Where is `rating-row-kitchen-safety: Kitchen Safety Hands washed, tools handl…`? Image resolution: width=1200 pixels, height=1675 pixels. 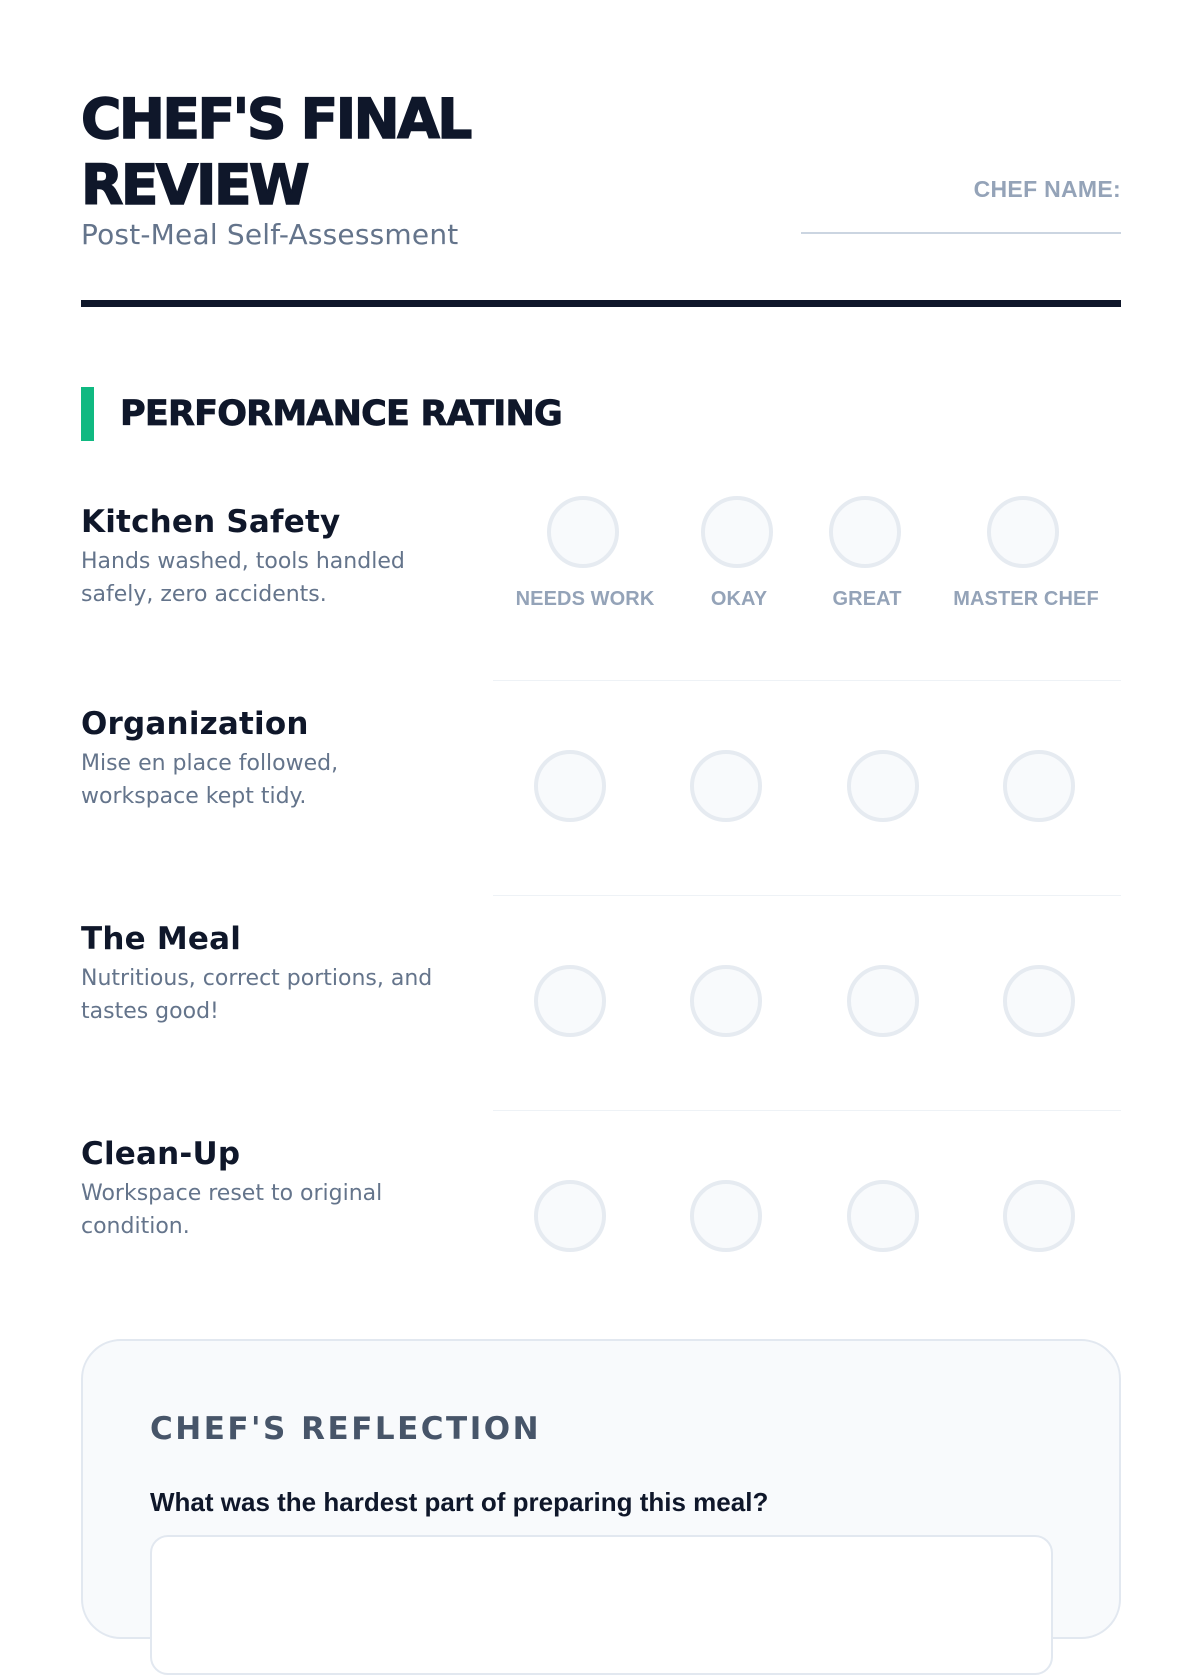
rating-row-kitchen-safety: Kitchen Safety Hands washed, tools handl… is located at coordinates (601, 588).